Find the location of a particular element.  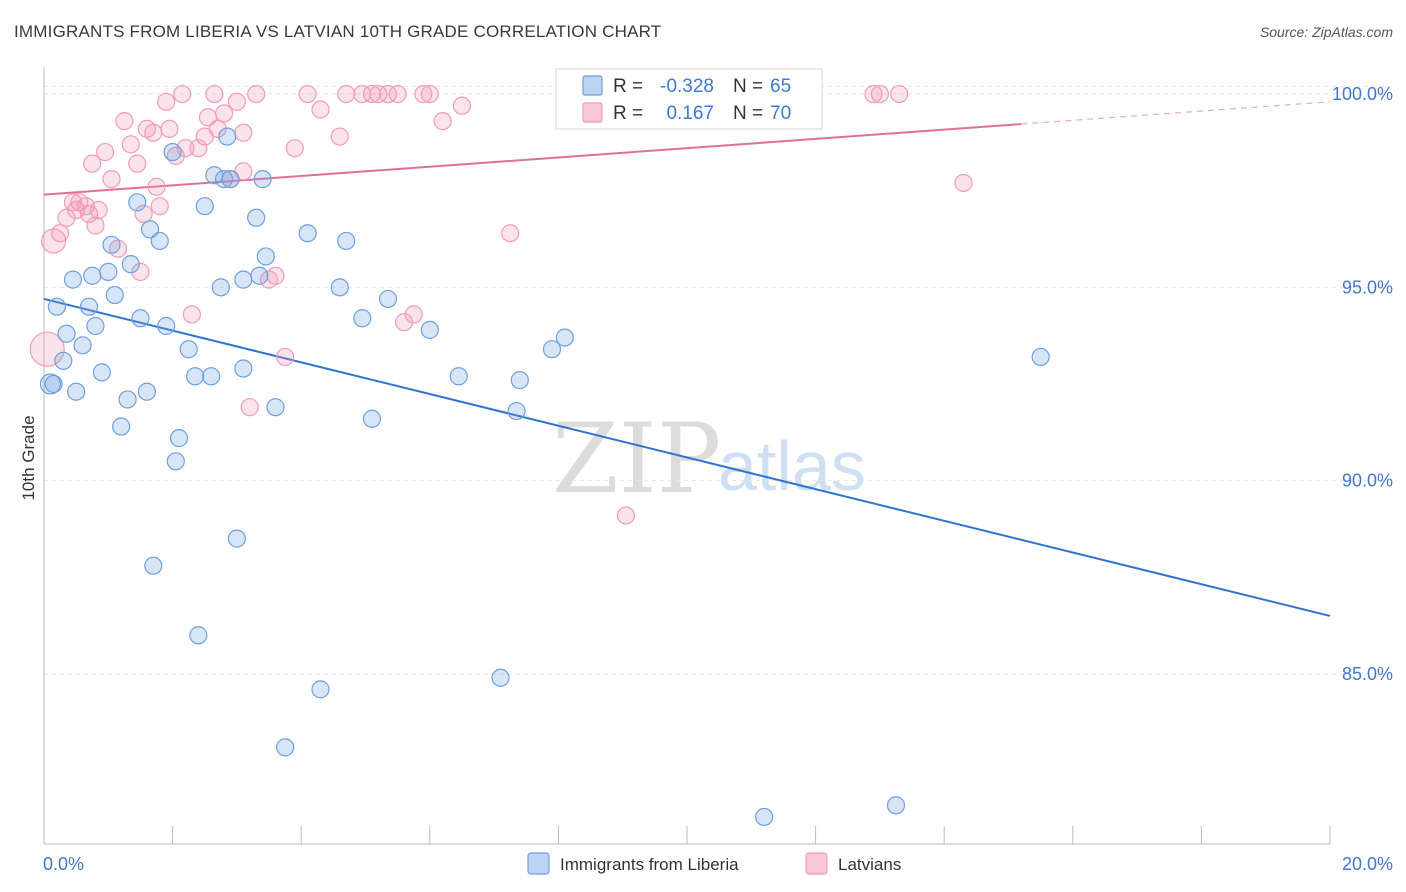

y-tick-label: 95.0% is located at coordinates (1367, 287).